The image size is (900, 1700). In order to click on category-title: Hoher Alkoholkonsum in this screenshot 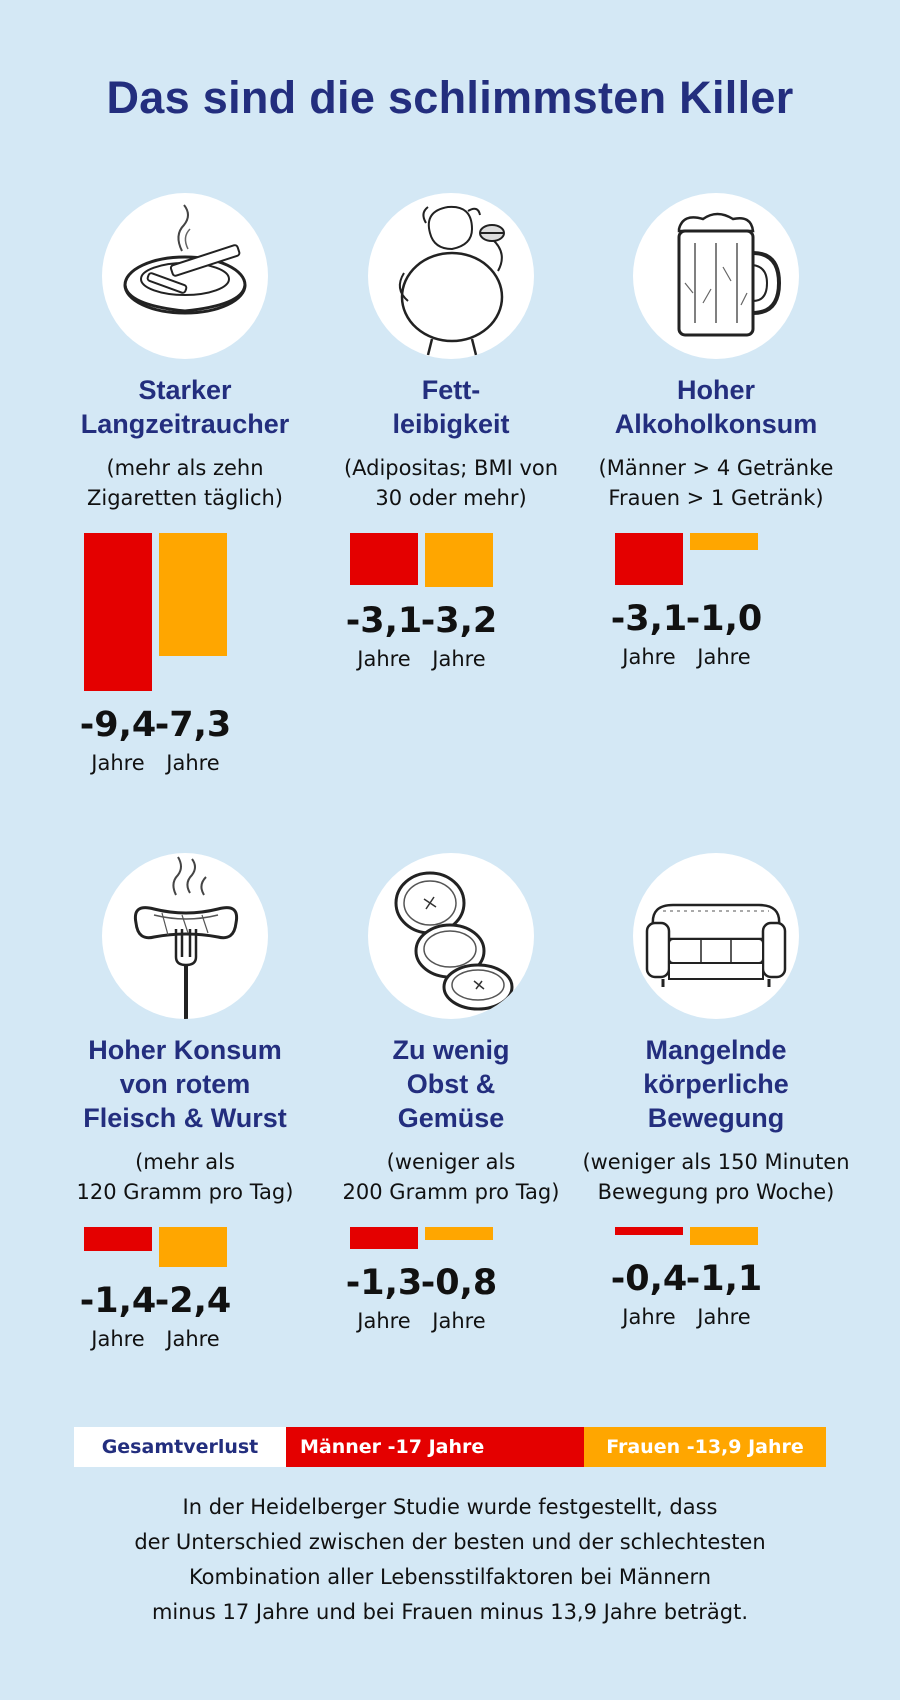, I will do `click(716, 407)`.